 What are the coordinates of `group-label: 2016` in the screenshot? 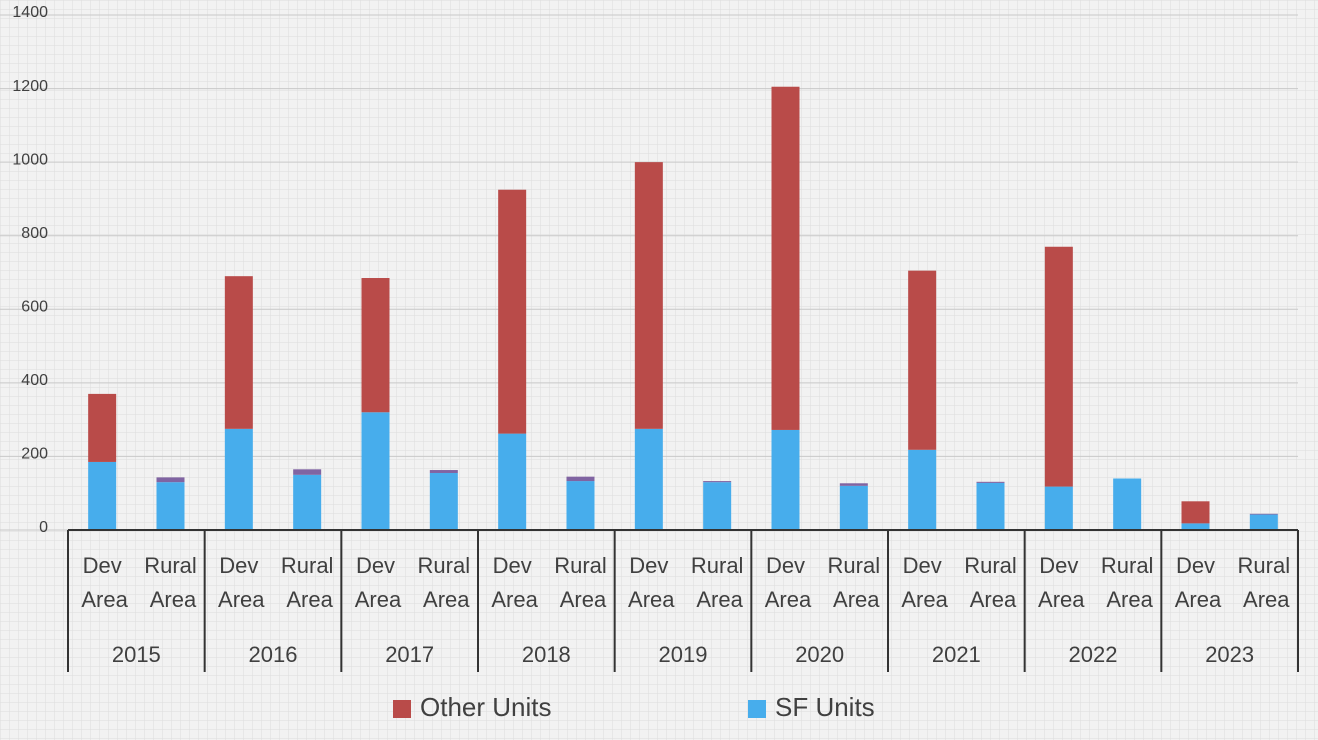 It's located at (273, 654).